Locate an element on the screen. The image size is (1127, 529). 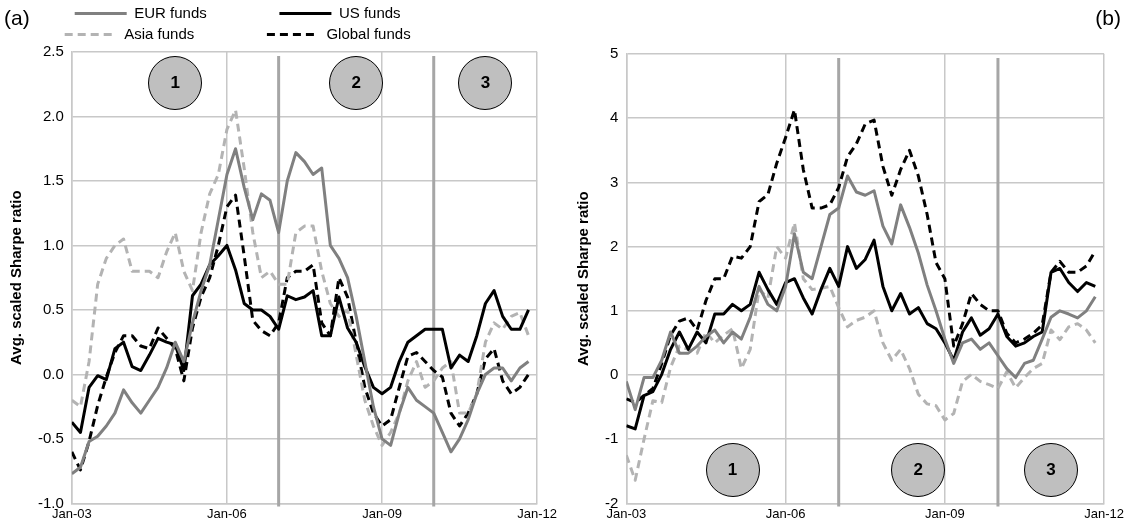
legend-label: EUR funds is located at coordinates (204, 12).